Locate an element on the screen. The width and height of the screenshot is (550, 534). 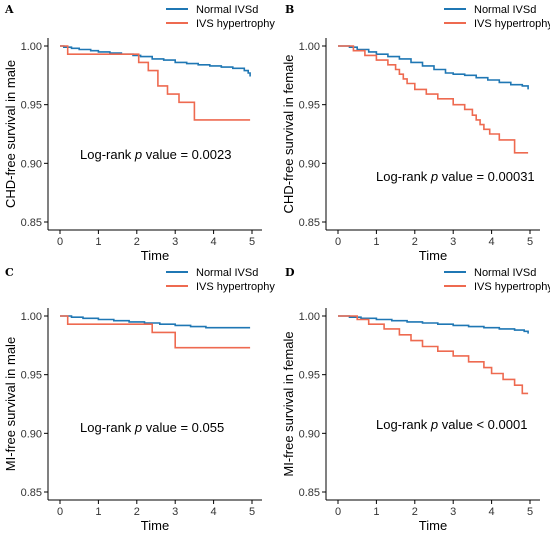
log-rank-annotation: Log-rank p value = 0.0023 is located at coordinates (155, 154).